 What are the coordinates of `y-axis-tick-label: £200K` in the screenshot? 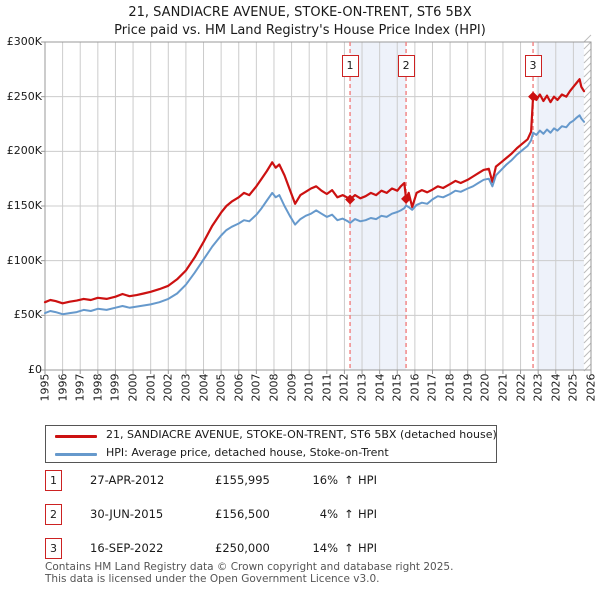 It's located at (24, 151).